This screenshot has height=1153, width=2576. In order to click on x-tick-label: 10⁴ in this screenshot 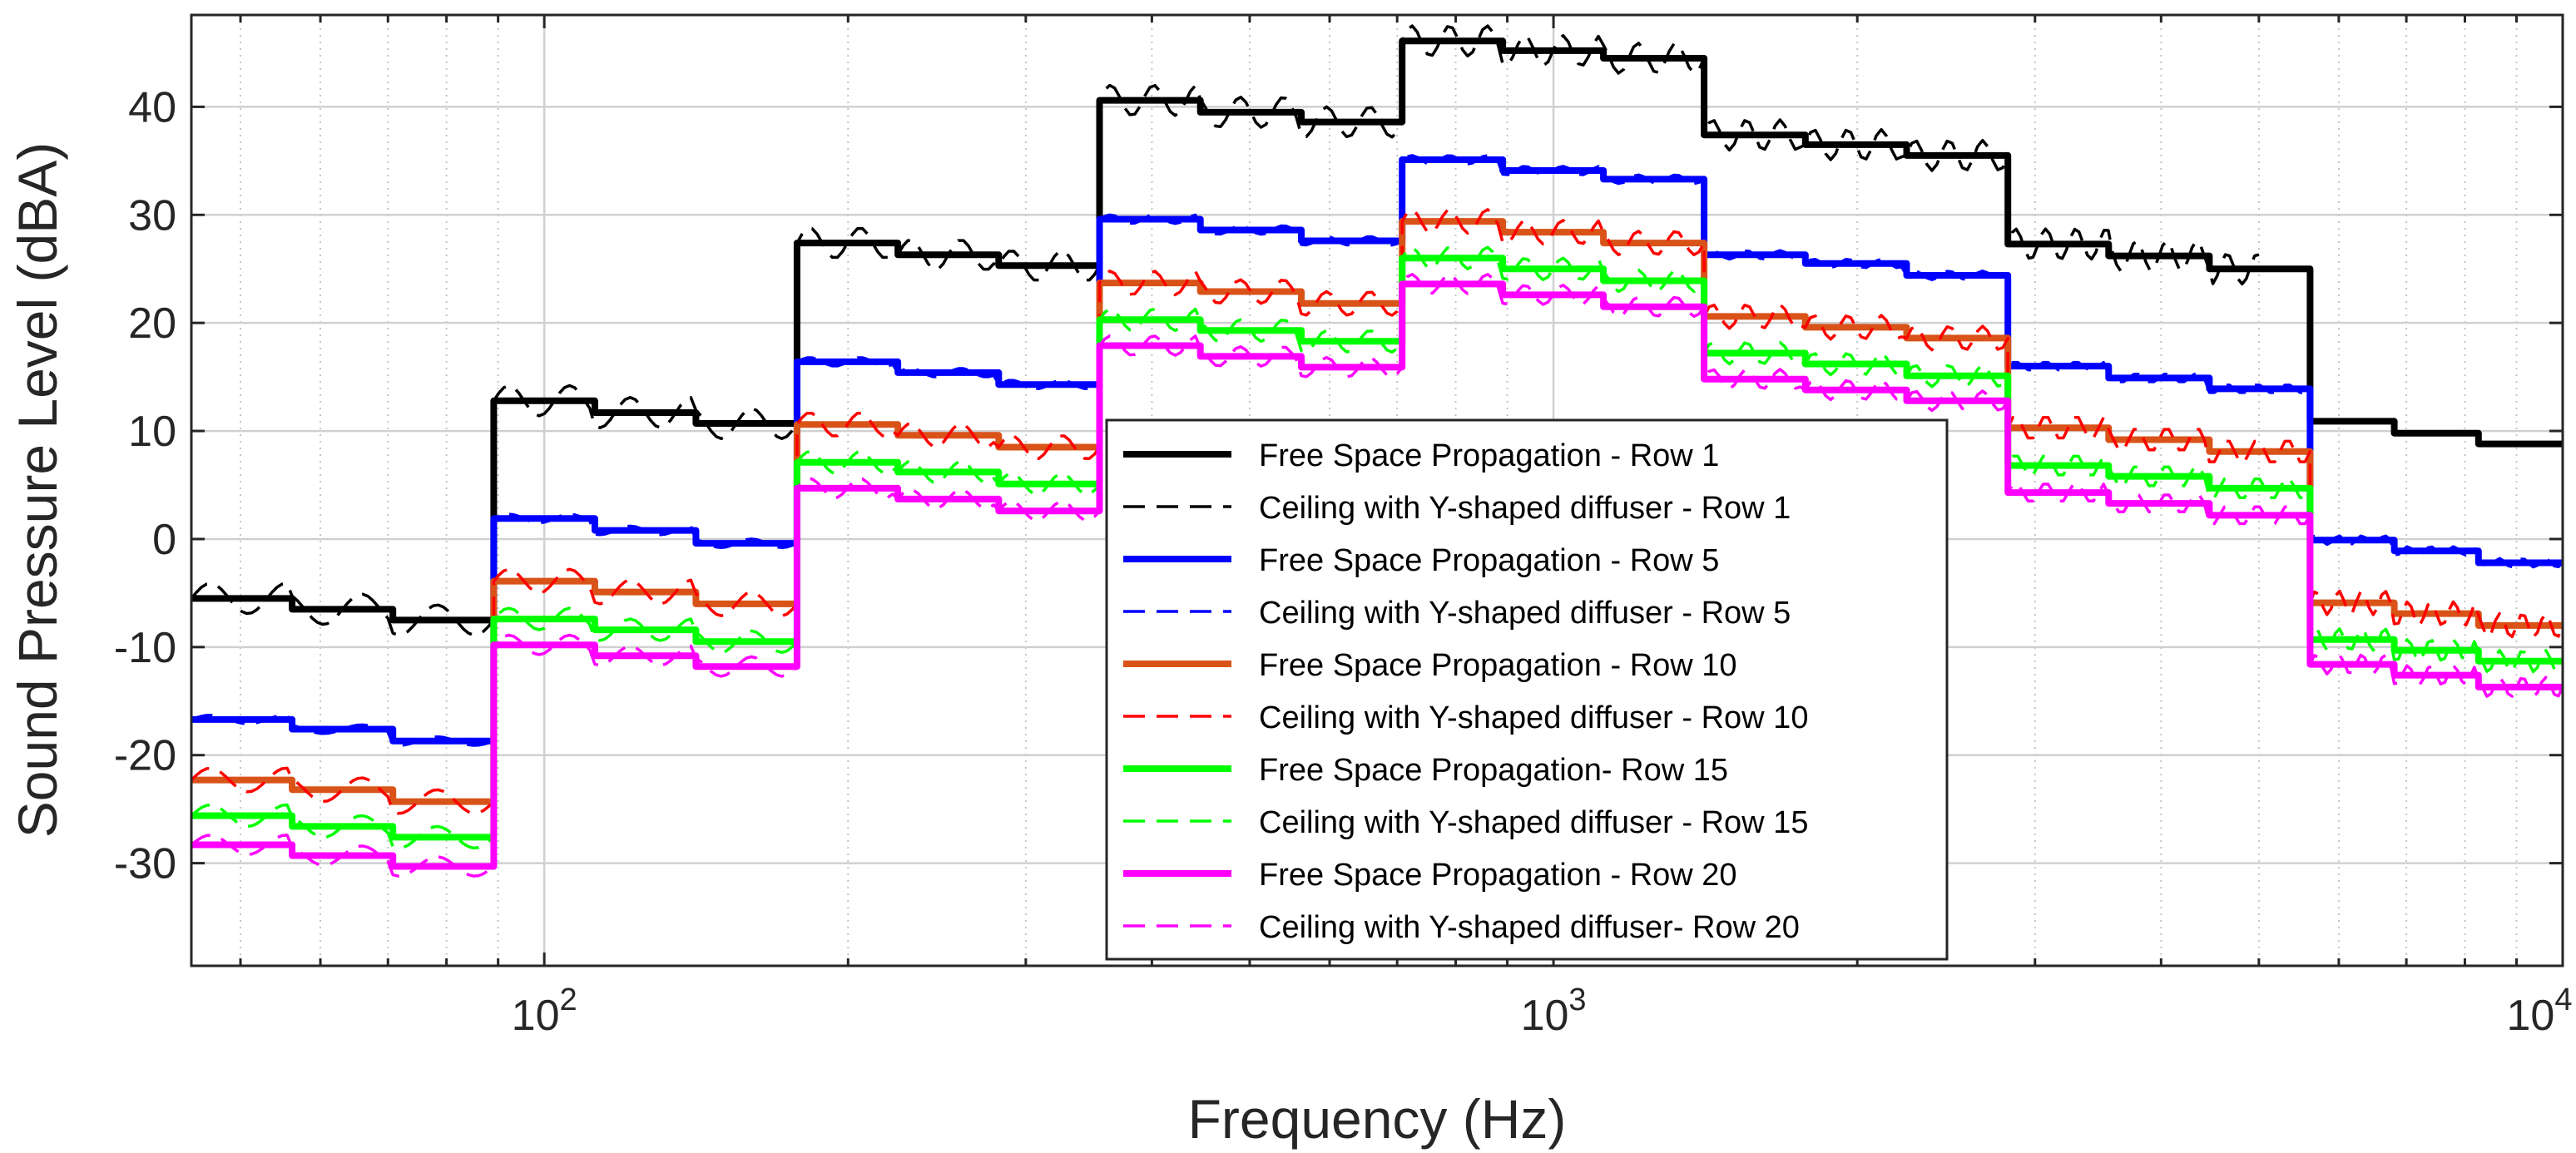, I will do `click(2540, 1011)`.